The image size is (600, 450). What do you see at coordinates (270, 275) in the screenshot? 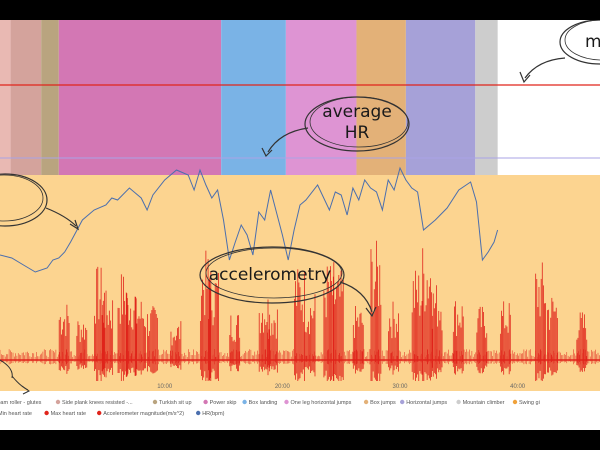
I see `accelerometry-label: accelerometry` at bounding box center [270, 275].